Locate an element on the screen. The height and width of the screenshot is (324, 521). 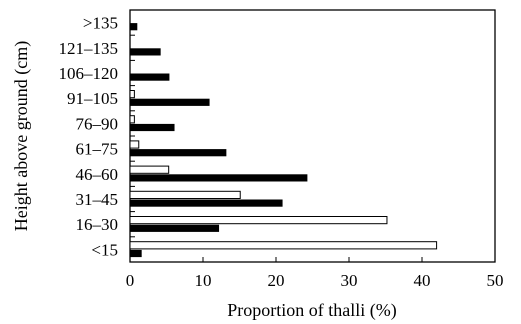
x-axis-title: Proportion of thalli (%) is located at coordinates (311, 310).